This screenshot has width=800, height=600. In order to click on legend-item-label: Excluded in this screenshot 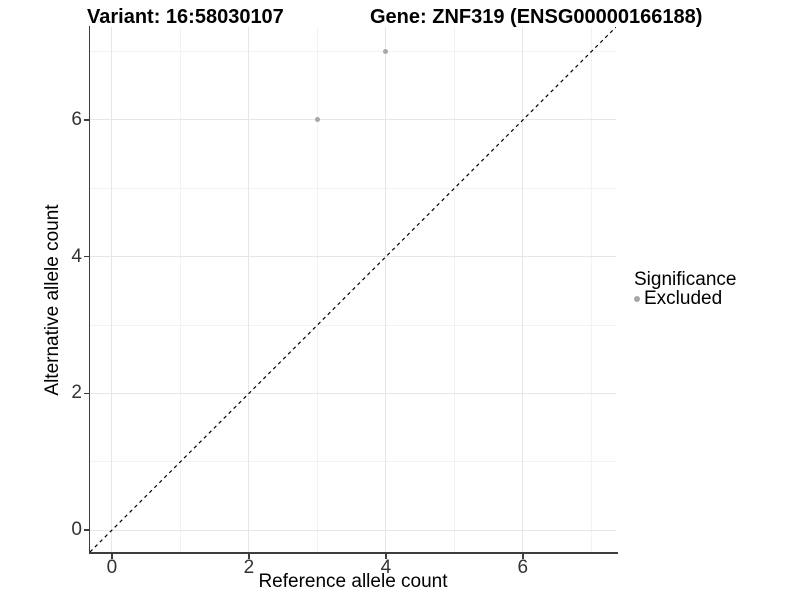, I will do `click(683, 298)`.